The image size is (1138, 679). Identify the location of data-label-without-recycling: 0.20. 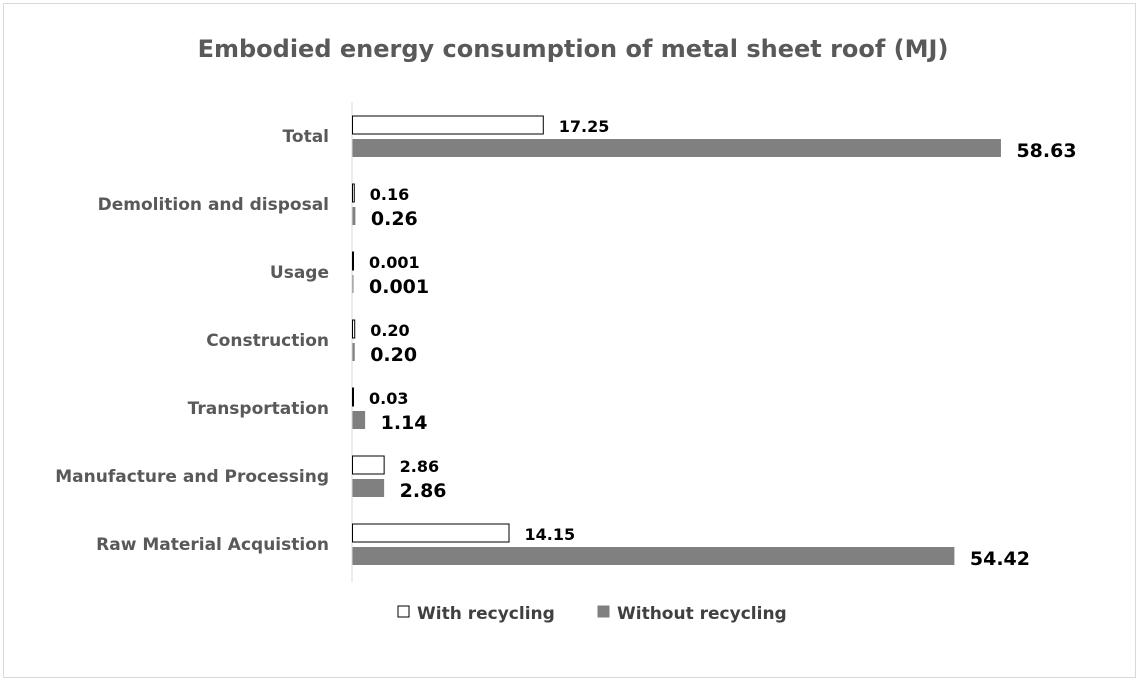
(393, 355).